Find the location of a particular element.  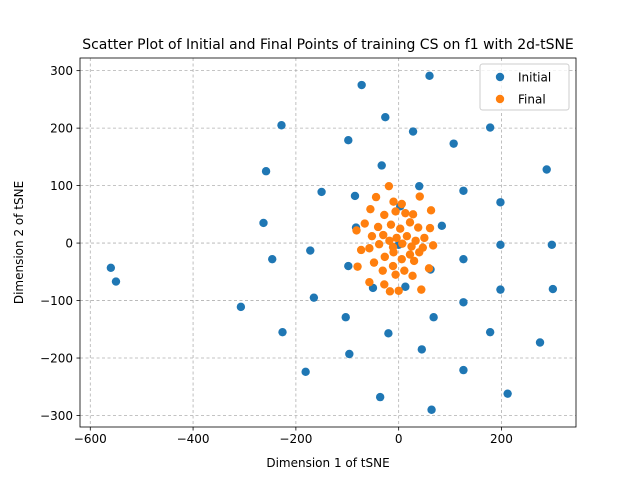

x-axis-label: Dimension 1 of tSNE is located at coordinates (327, 463).